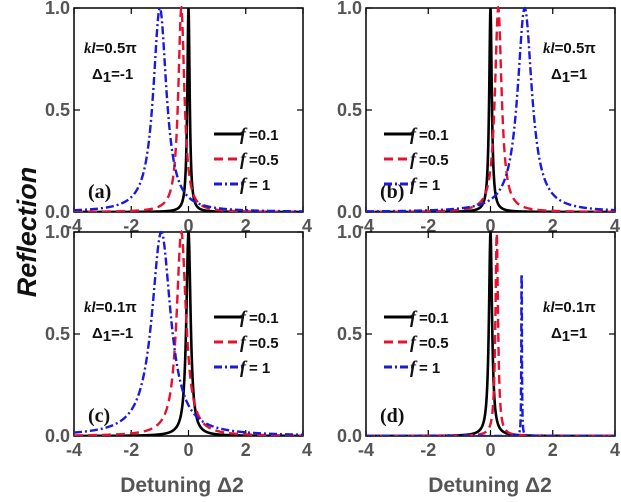 This screenshot has width=621, height=502. Describe the element at coordinates (99, 416) in the screenshot. I see `panel-label: (c)` at that location.